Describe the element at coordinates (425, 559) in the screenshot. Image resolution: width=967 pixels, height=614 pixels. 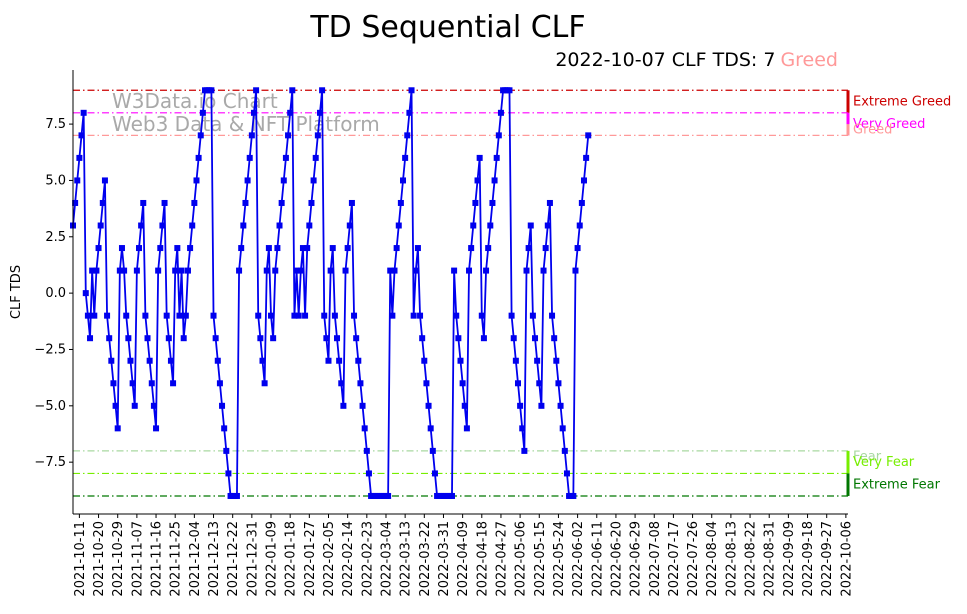
I see `x-tick-label: 2022-03-22` at that location.